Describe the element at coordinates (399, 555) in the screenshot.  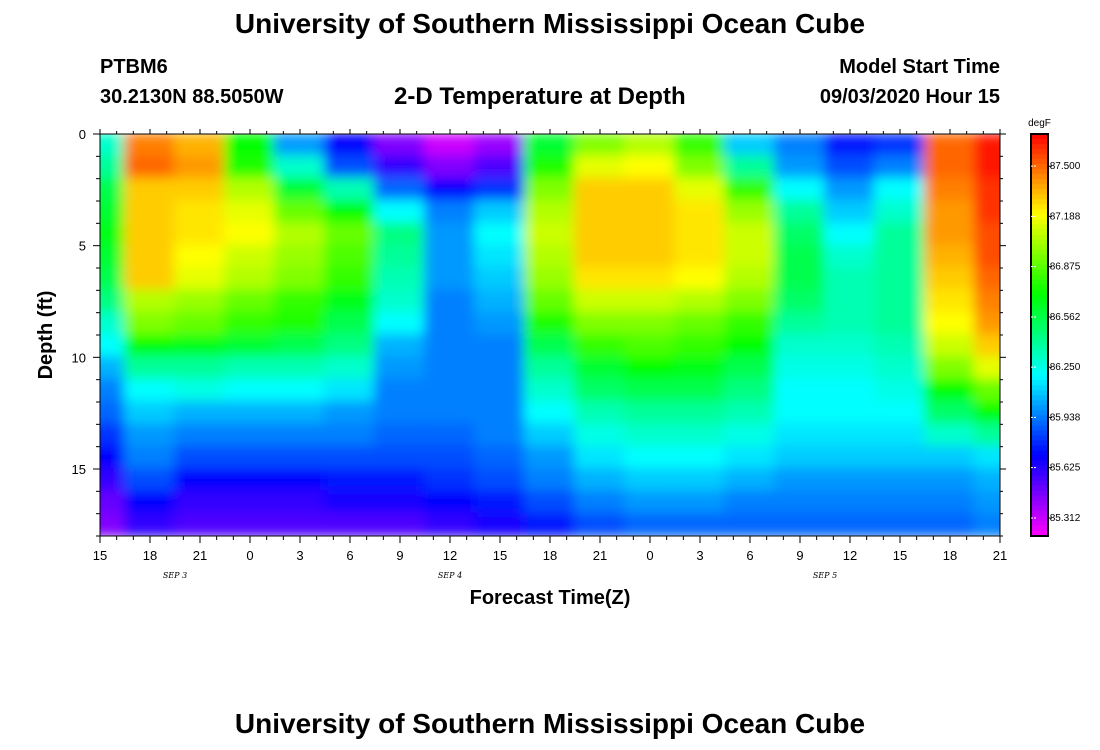
I see `x-tick-label: 9` at that location.